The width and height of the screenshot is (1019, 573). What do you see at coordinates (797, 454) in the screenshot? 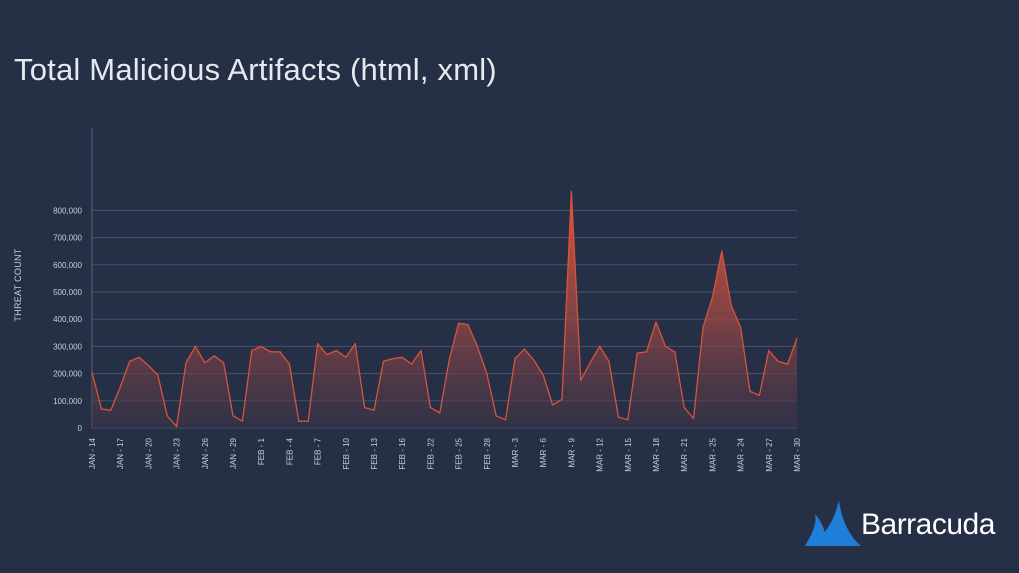
I see `x-tick-label: MAR - 30` at bounding box center [797, 454].